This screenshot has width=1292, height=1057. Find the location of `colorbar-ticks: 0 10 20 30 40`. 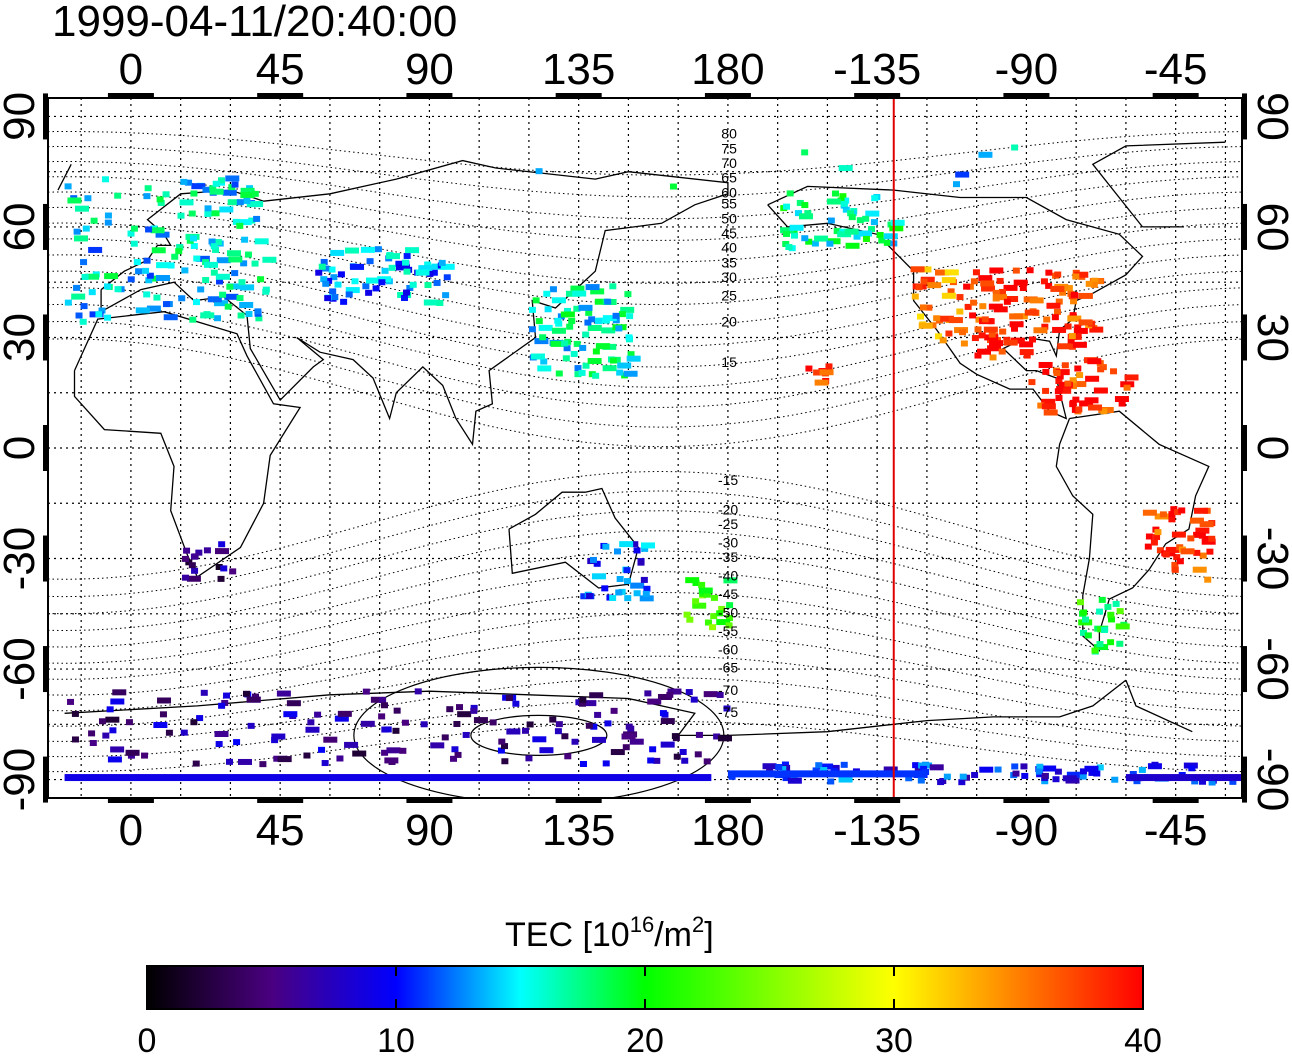

colorbar-ticks: 0 10 20 30 40 is located at coordinates (650, 1011).